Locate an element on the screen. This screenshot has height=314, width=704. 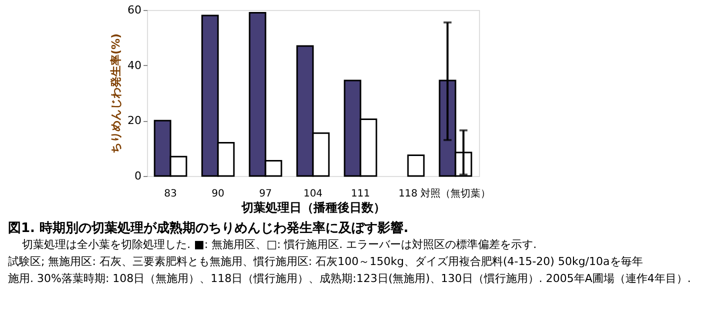
text: 切葉処理は全小葉を切除処理した. ■: 無施用区、□: 慣行施用区. エラーバーは対照区の標準偏差を示す. is located at coordinates (279, 244).